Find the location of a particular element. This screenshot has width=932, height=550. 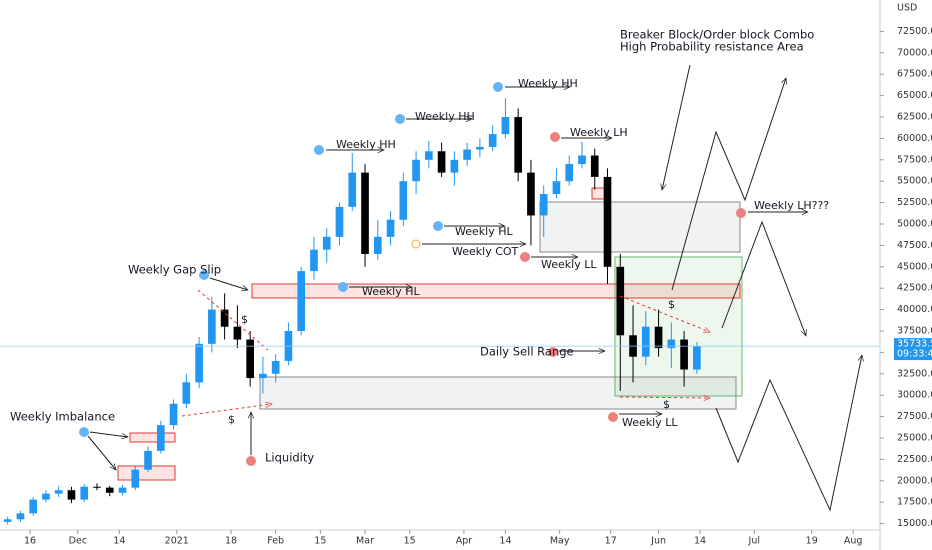

y-tick-label: 17500.00 is located at coordinates (914, 502).